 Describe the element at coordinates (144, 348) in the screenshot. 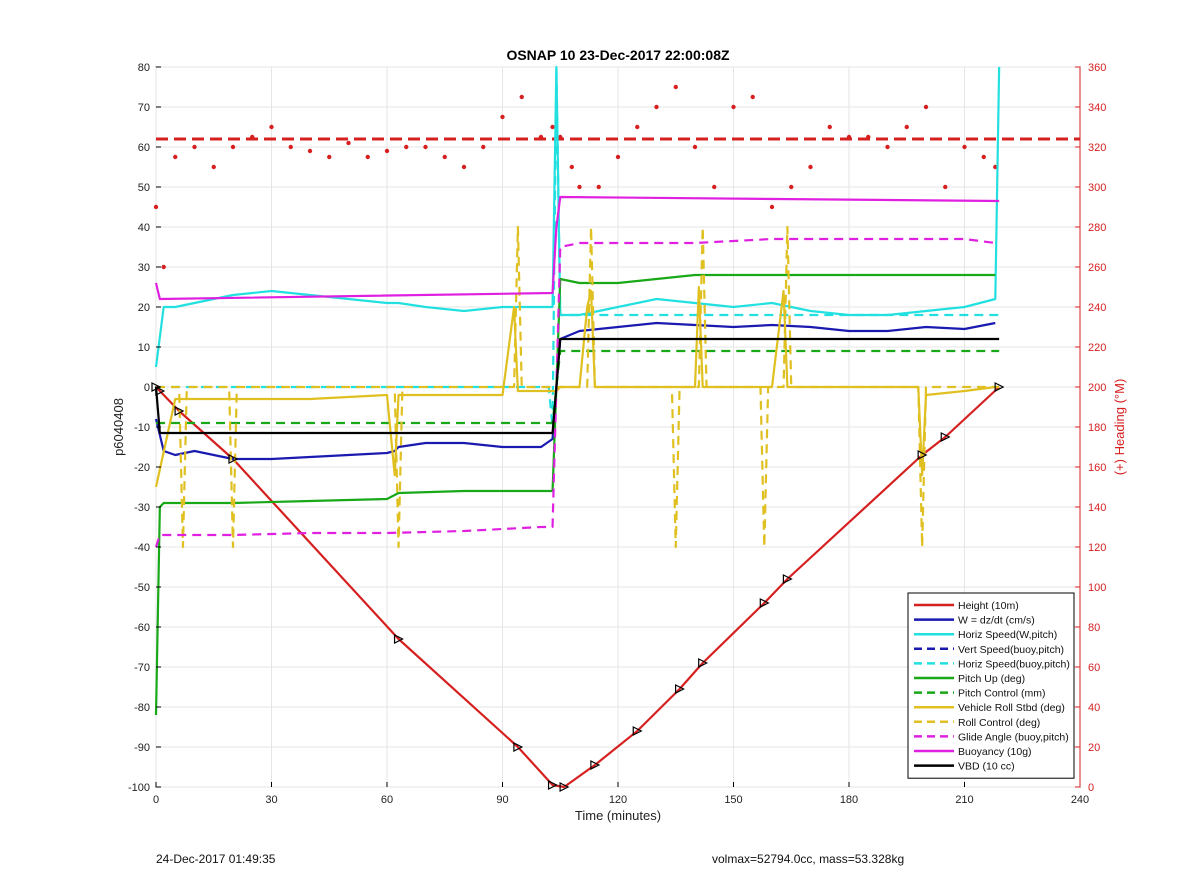

I see `y-left-tick-label: 10` at that location.